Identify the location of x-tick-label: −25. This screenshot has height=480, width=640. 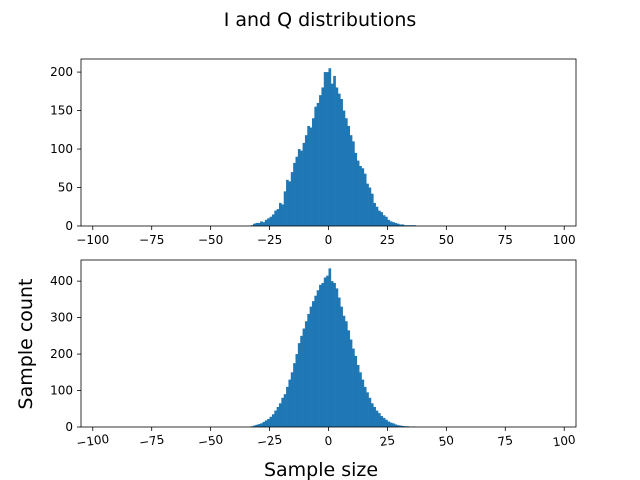
(269, 440).